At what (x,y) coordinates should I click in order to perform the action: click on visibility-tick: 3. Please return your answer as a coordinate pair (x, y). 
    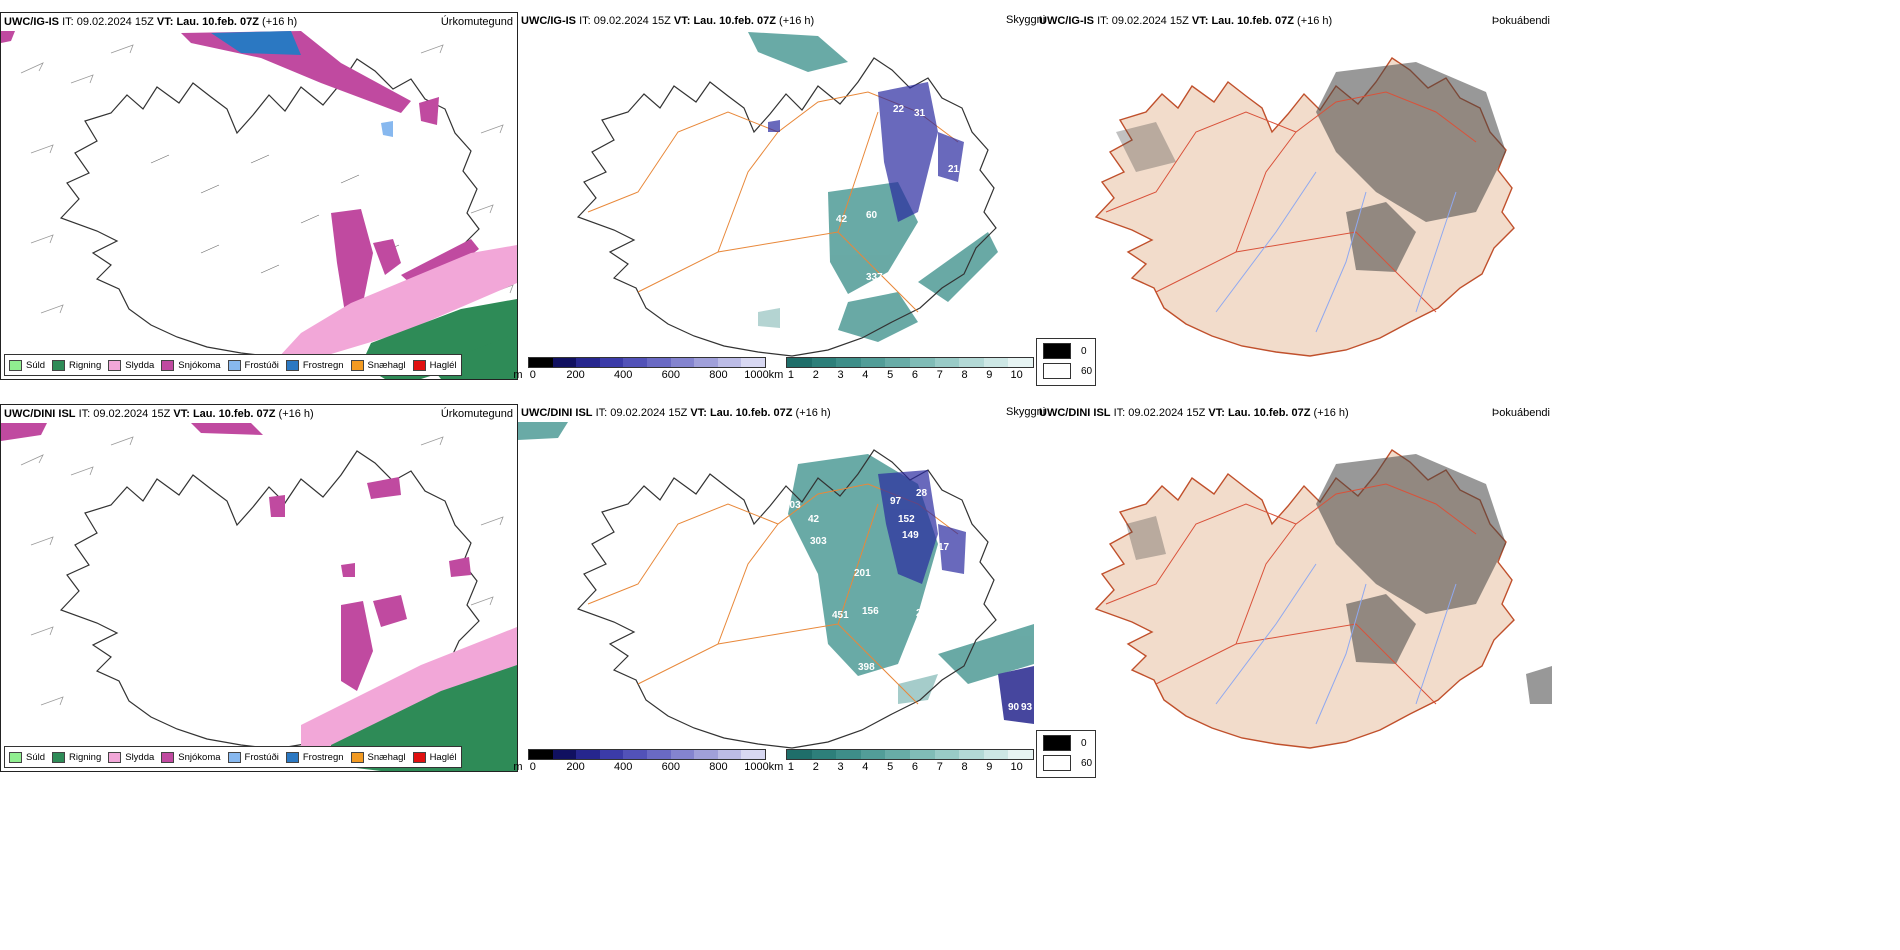
    Looking at the image, I should click on (840, 767).